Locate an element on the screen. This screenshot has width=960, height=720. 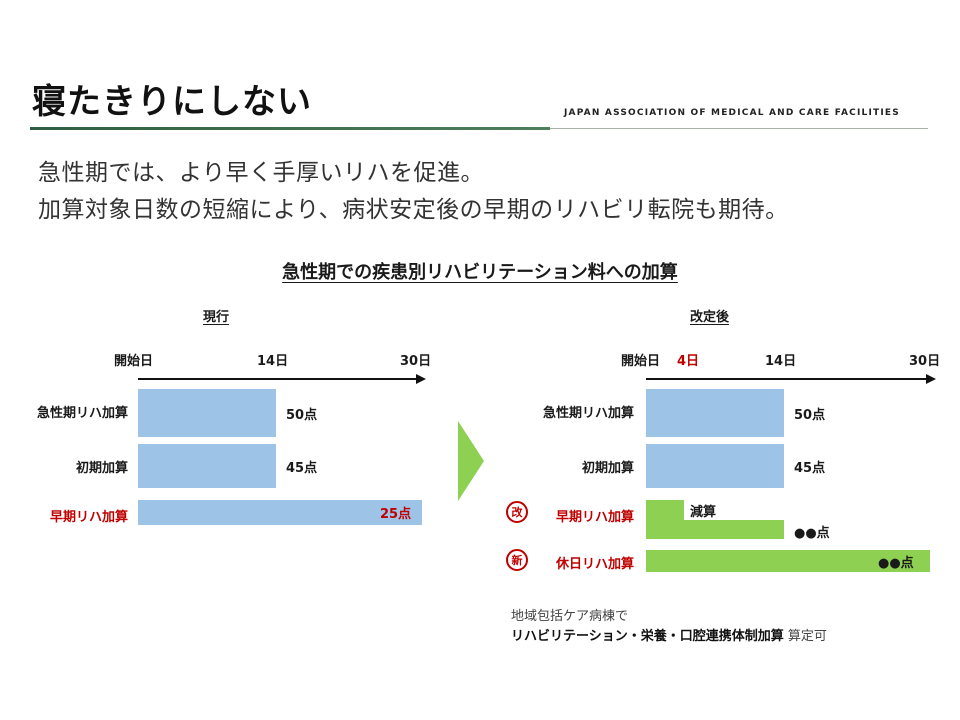
current-tick-30: 30日 is located at coordinates (416, 361).